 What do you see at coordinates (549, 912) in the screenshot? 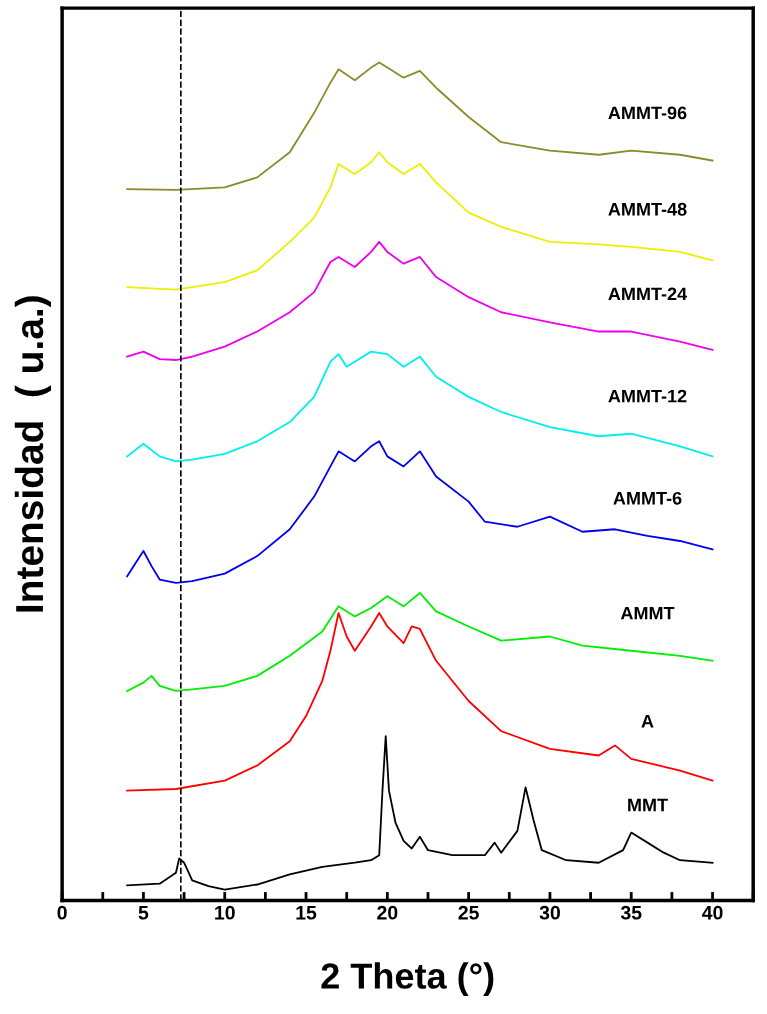
I see `x-tick-label: 30` at bounding box center [549, 912].